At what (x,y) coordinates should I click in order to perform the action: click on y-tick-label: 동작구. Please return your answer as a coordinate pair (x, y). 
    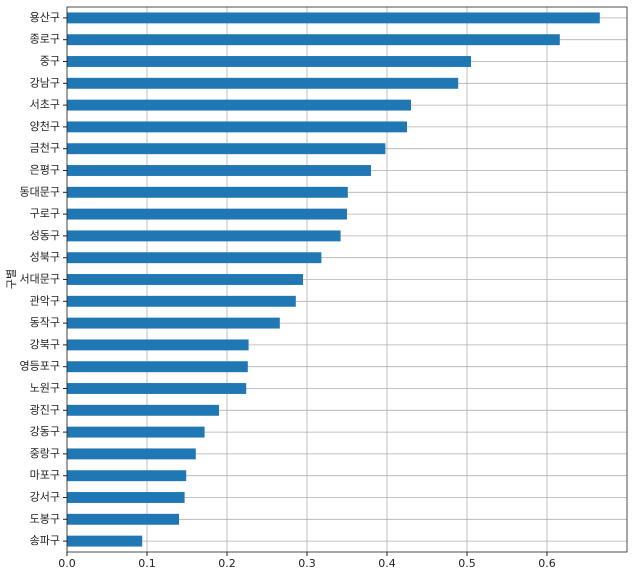
    Looking at the image, I should click on (45, 322).